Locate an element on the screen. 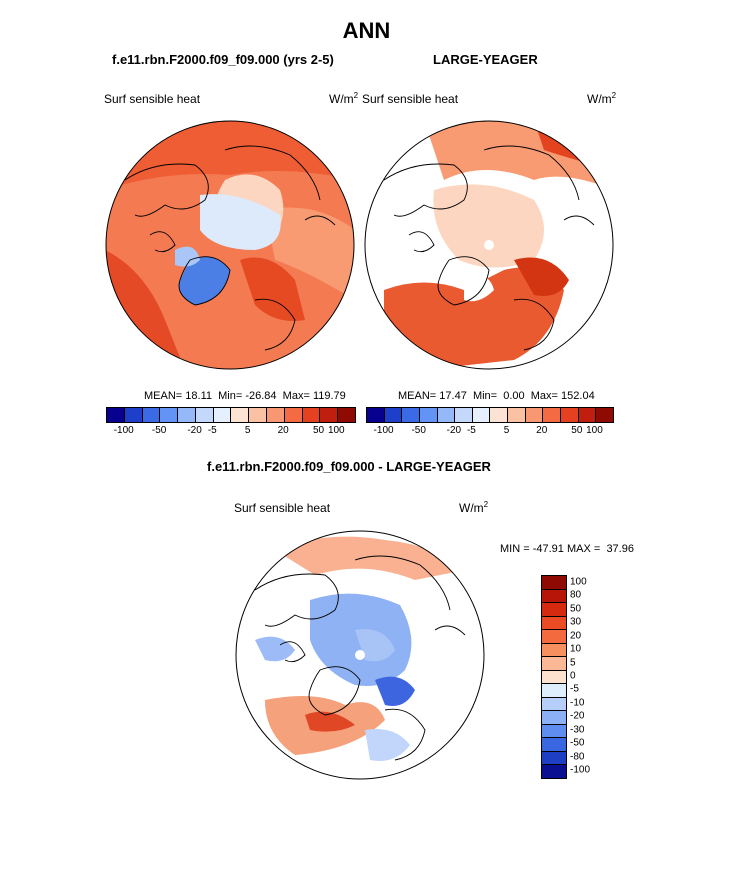 The width and height of the screenshot is (733, 882). diff-colorbar-label: -5 is located at coordinates (574, 689).